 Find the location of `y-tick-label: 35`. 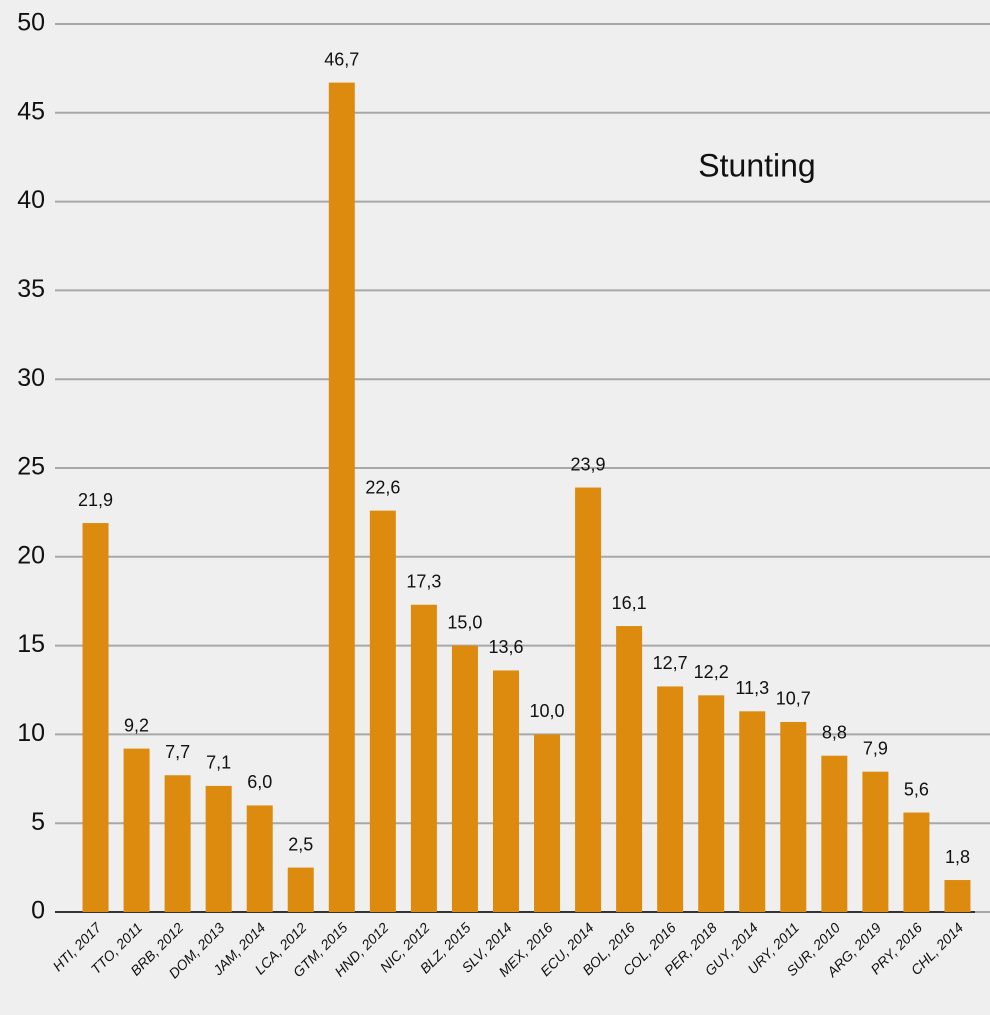

y-tick-label: 35 is located at coordinates (31, 289).